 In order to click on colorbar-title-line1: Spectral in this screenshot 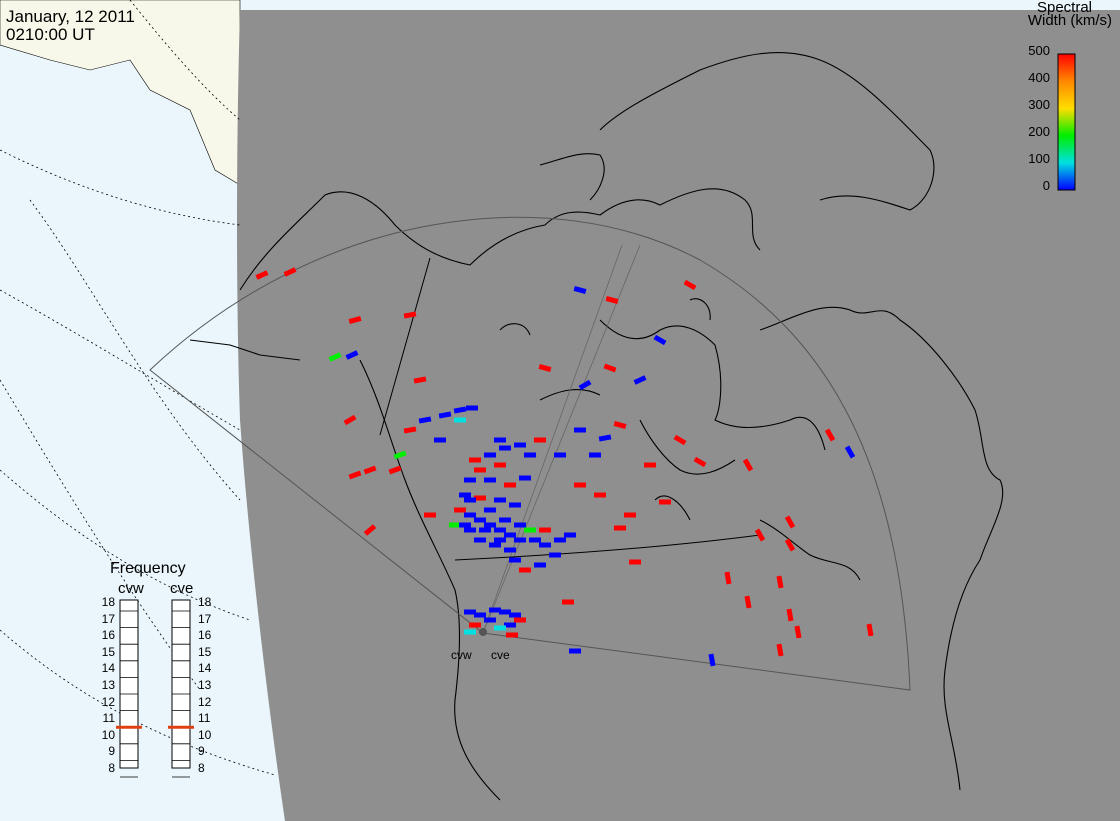, I will do `click(1064, 8)`.